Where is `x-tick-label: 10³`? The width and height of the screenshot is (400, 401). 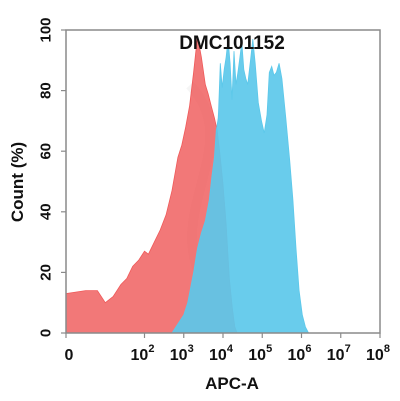
x-tick-label: 10³ is located at coordinates (182, 353).